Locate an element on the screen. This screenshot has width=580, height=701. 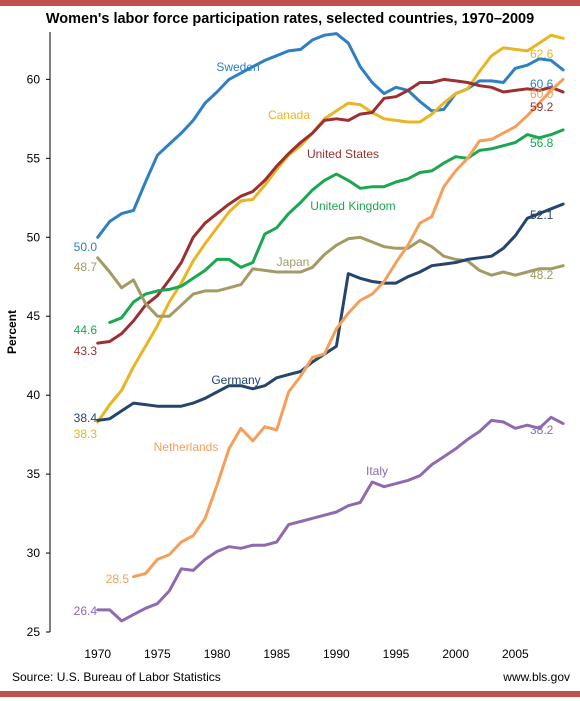
x-tick-label-1995: 1995 is located at coordinates (396, 654).